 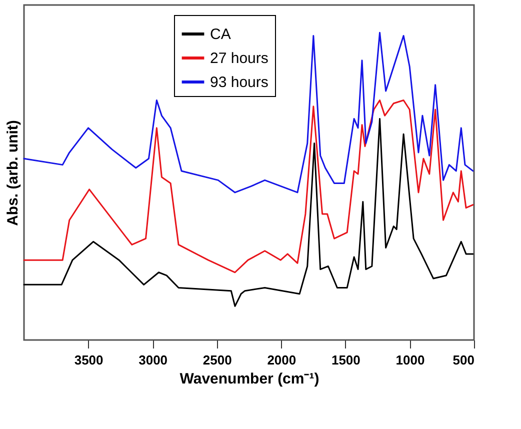 I want to click on legend-label: CA, so click(x=220, y=34).